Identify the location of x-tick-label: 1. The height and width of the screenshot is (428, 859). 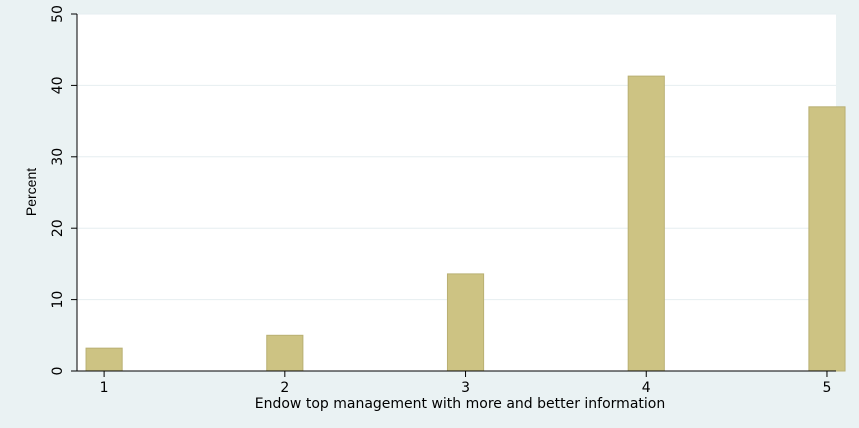
(104, 388).